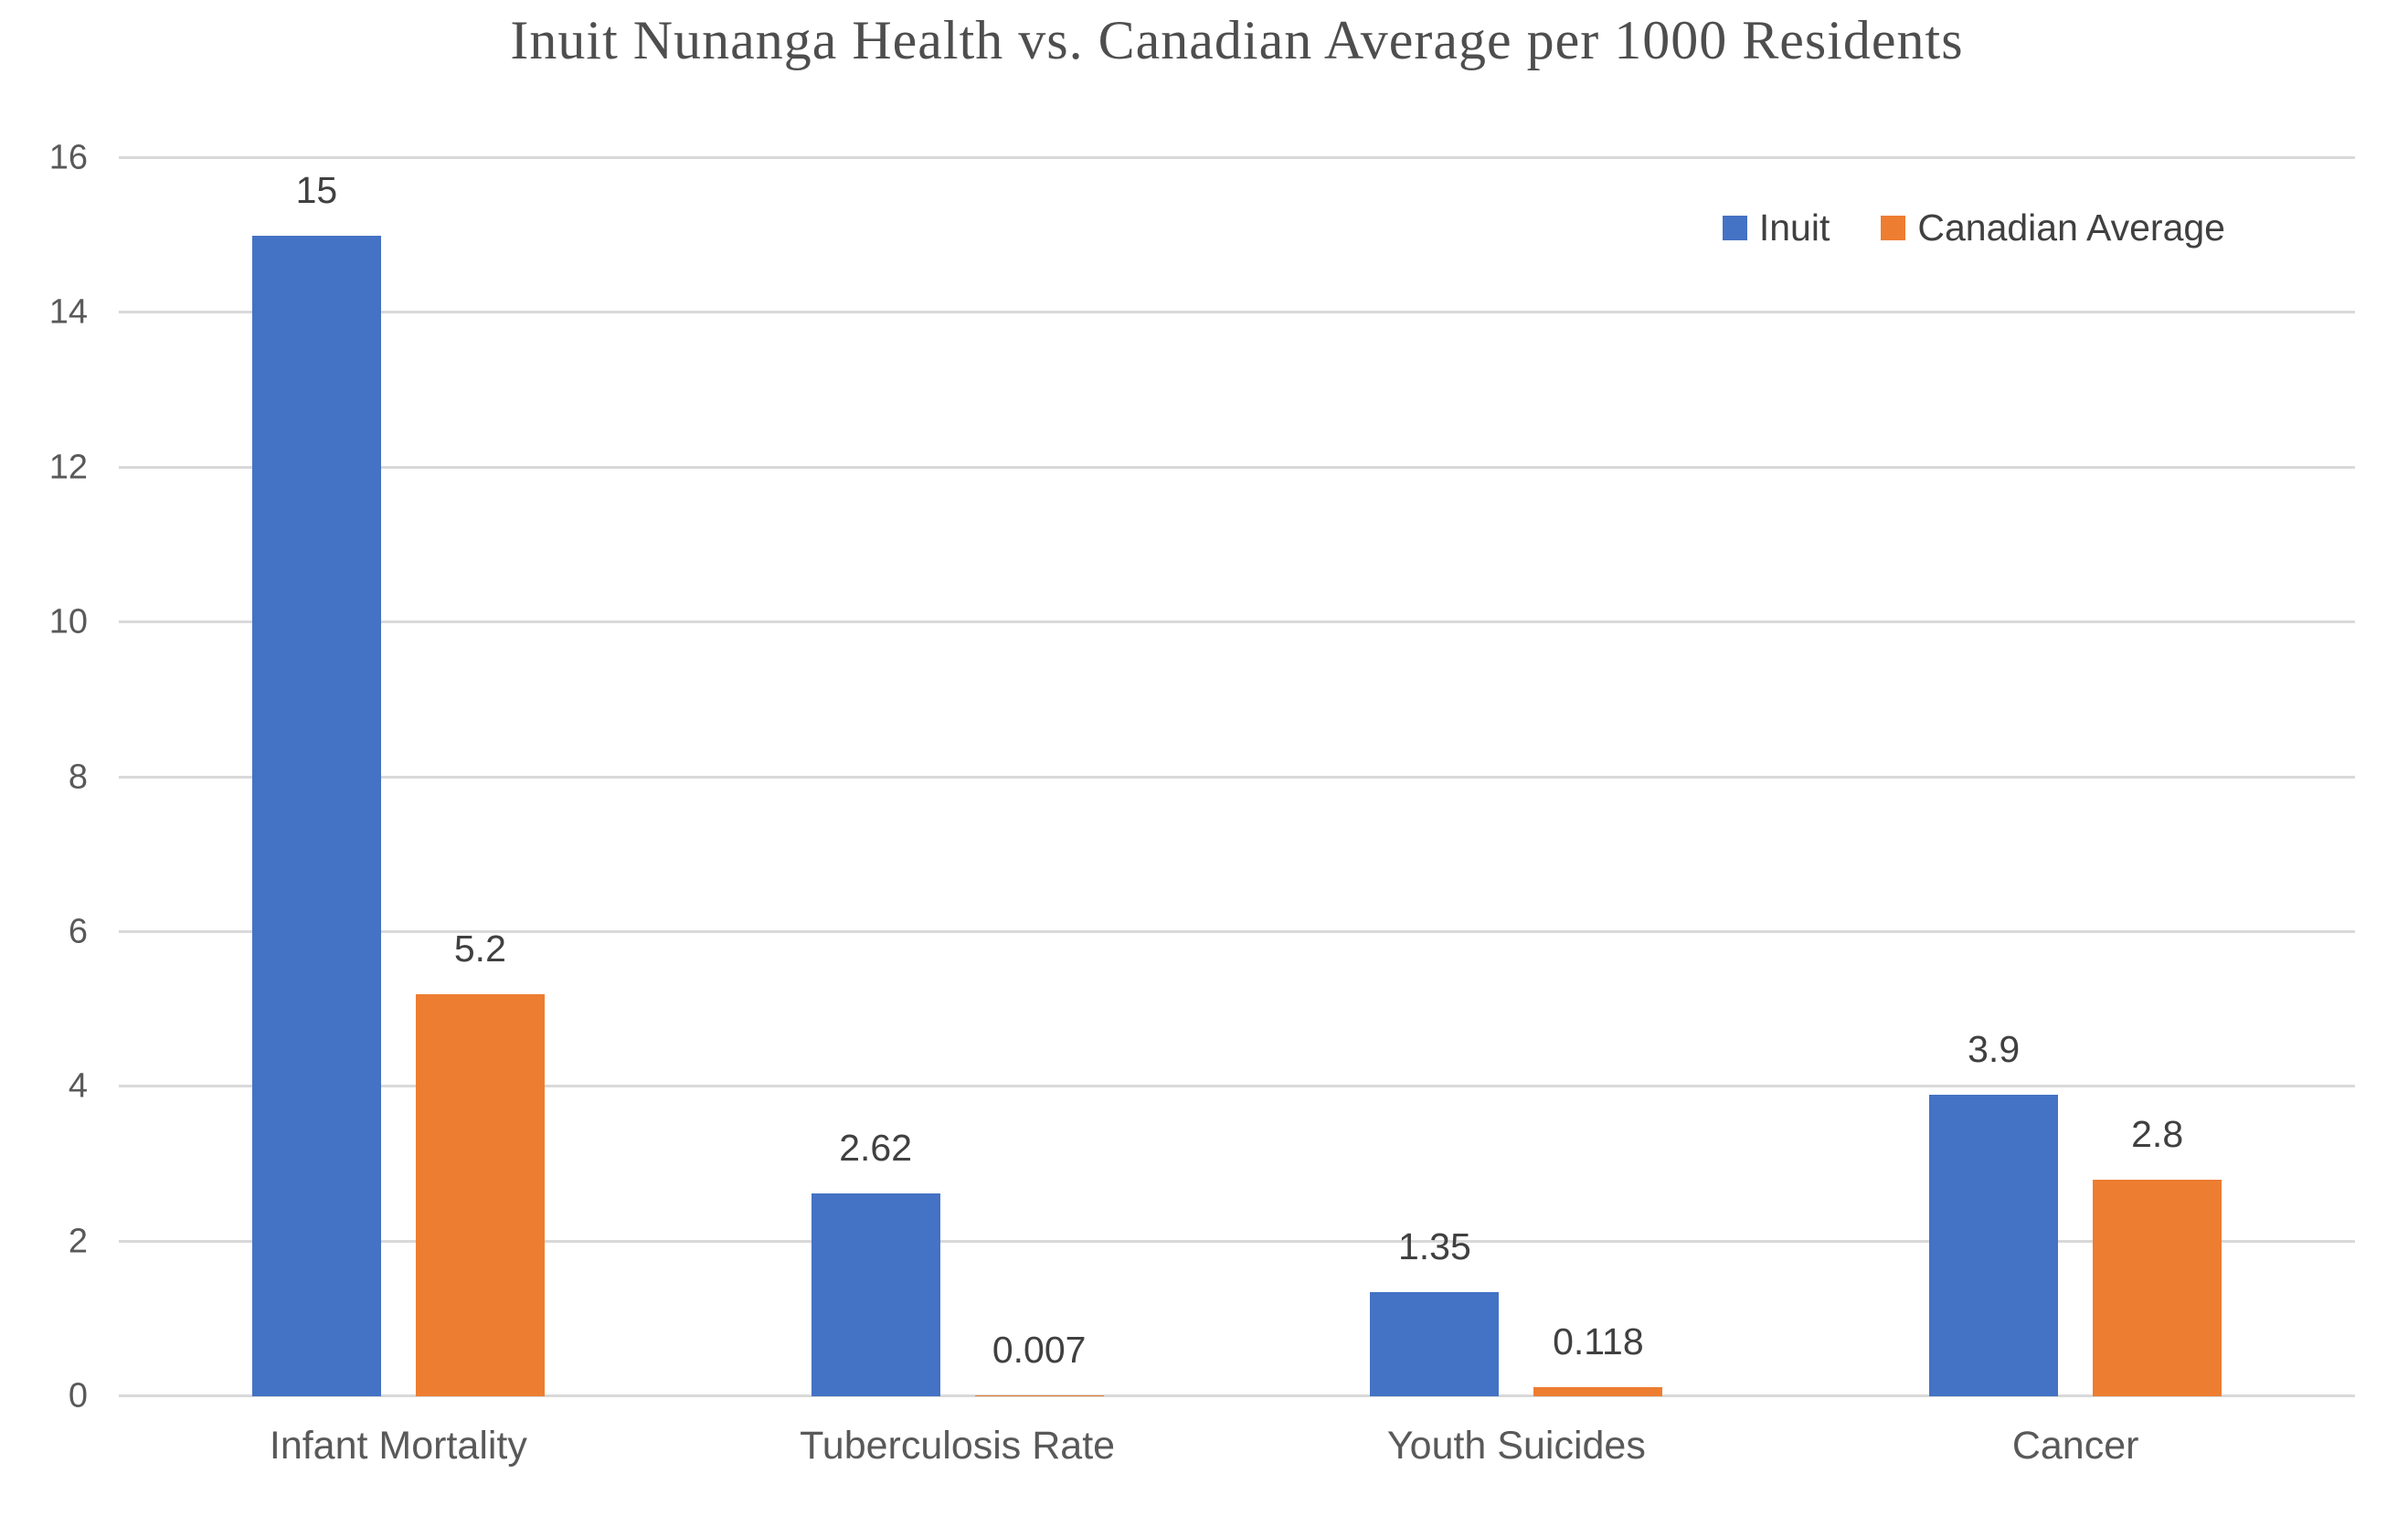 The height and width of the screenshot is (1516, 2408). I want to click on bar-value-label: 5.2, so click(480, 948).